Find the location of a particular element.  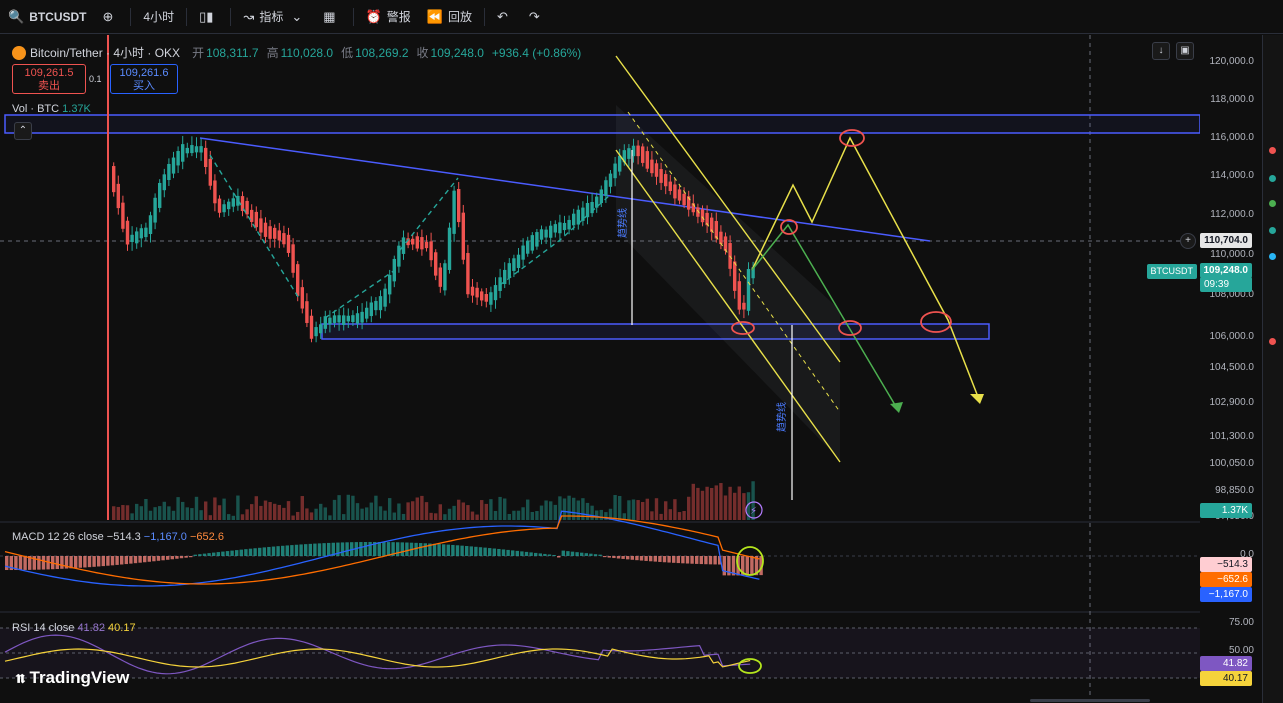

spread-value: 0.1 is located at coordinates (95, 79).